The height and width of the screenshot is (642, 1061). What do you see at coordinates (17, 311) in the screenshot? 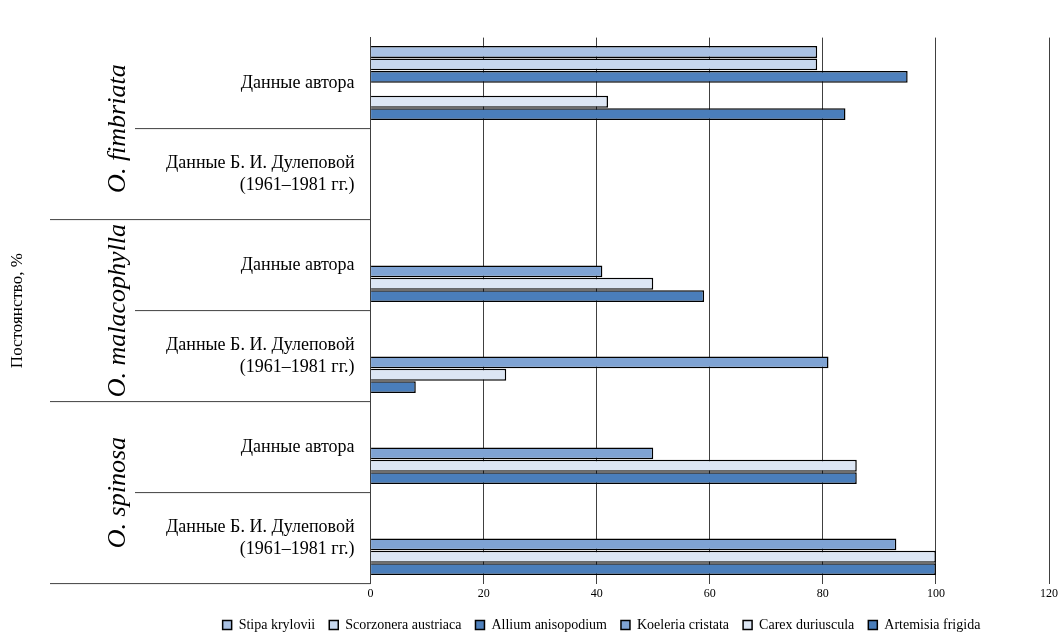
I see `text: Постоянство, %` at bounding box center [17, 311].